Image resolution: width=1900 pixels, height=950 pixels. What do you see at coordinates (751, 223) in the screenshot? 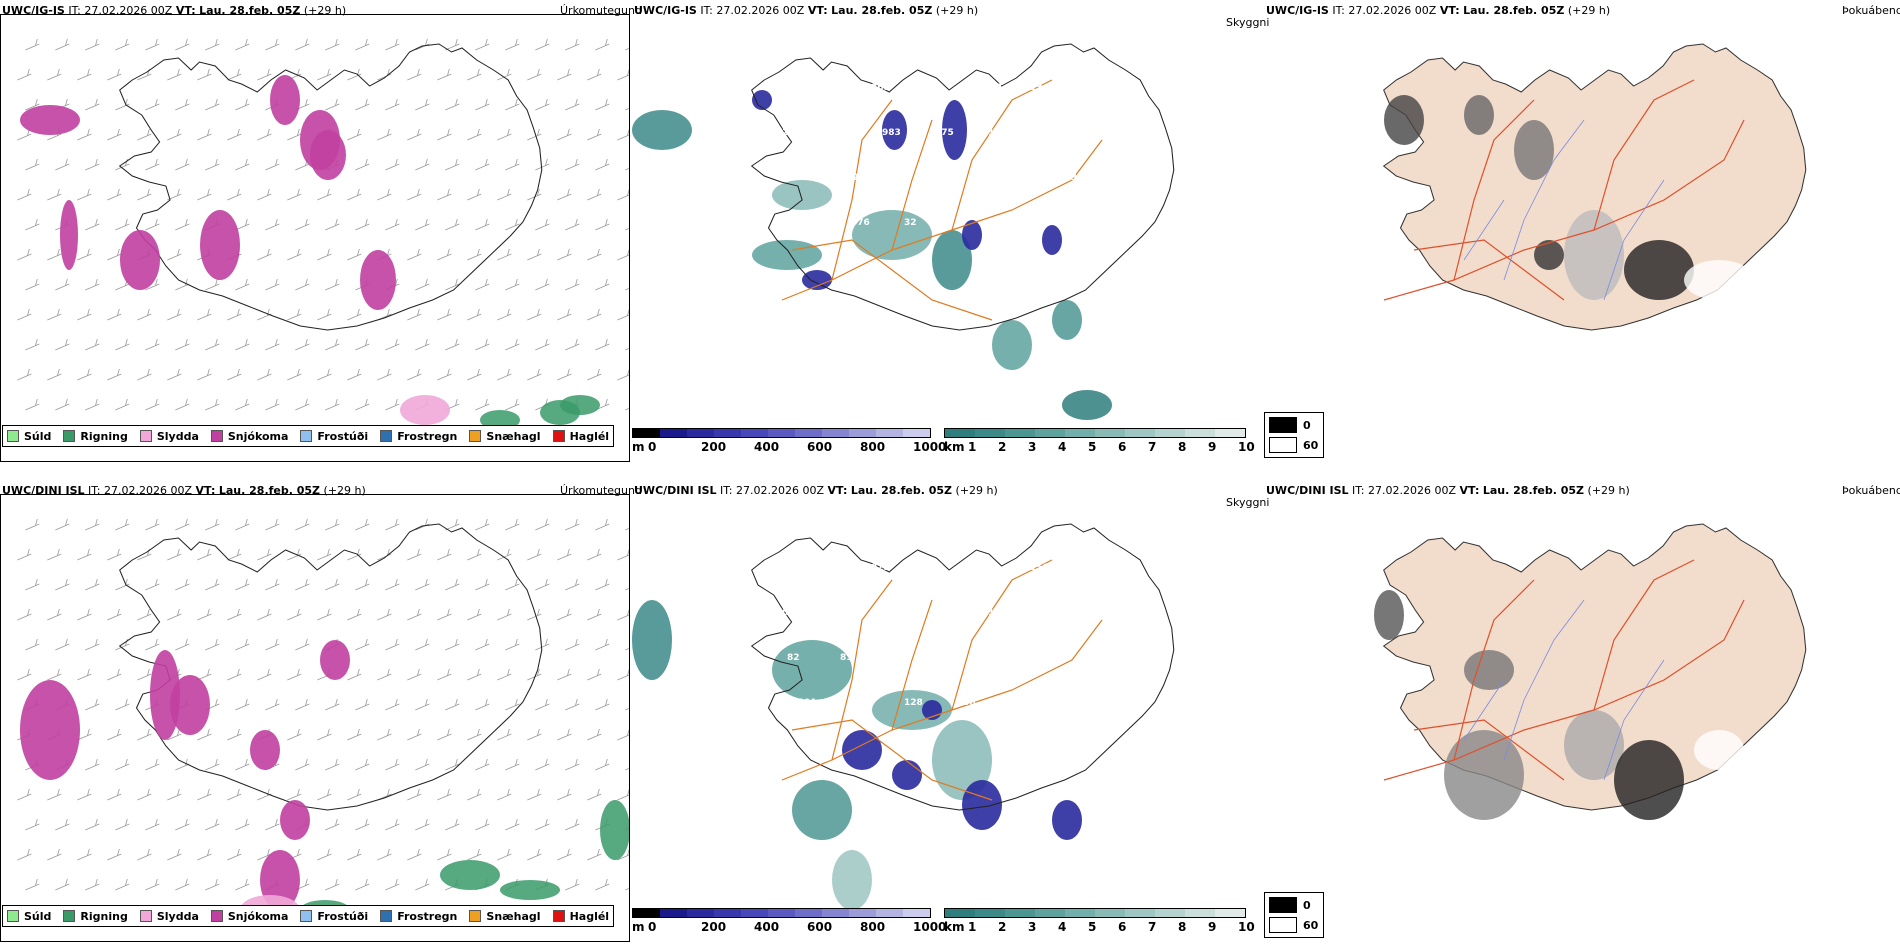
I see `cloud-base-value: 21` at bounding box center [751, 223].